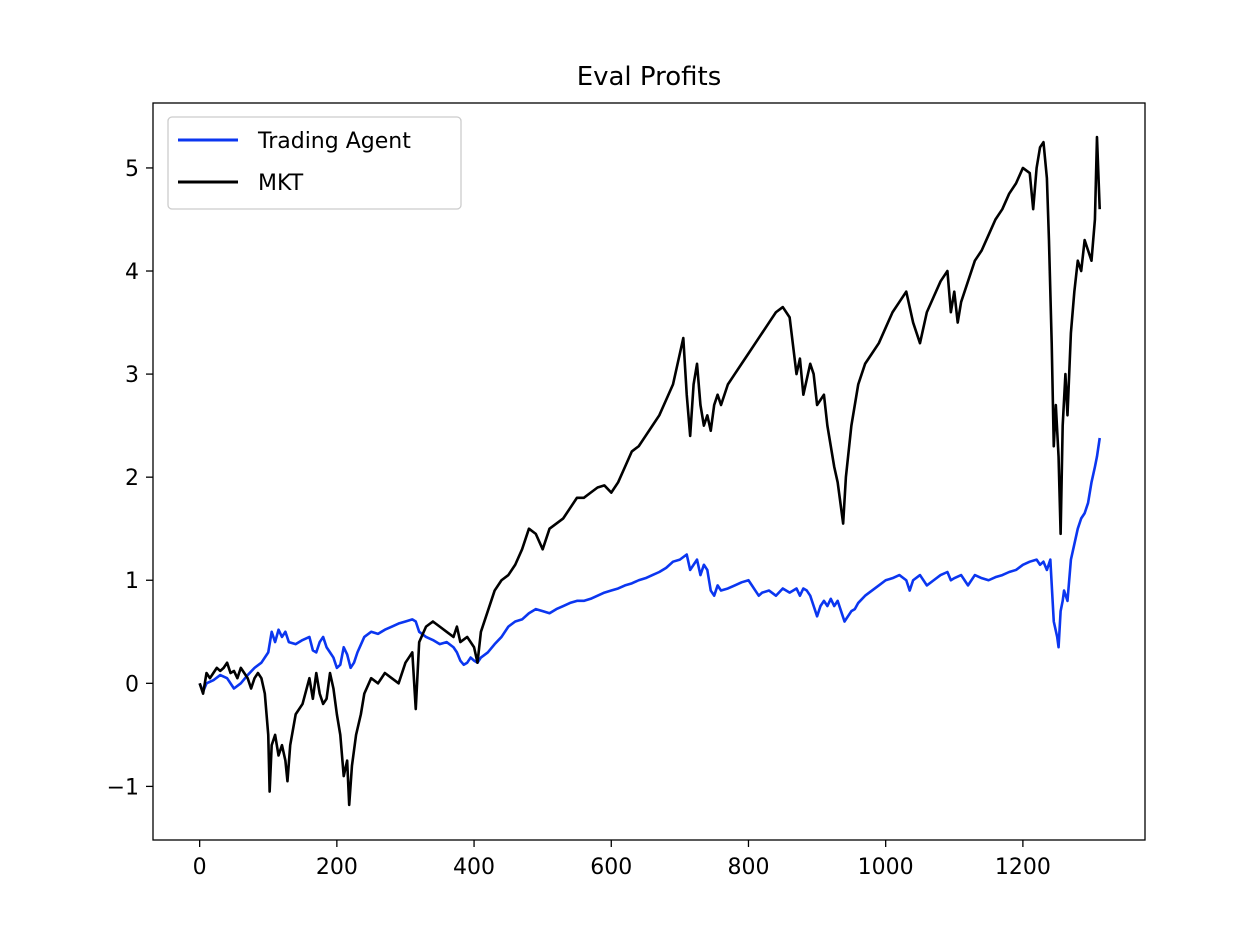 Image resolution: width=1254 pixels, height=938 pixels. I want to click on legend: Trading Agent MKT, so click(314, 163).